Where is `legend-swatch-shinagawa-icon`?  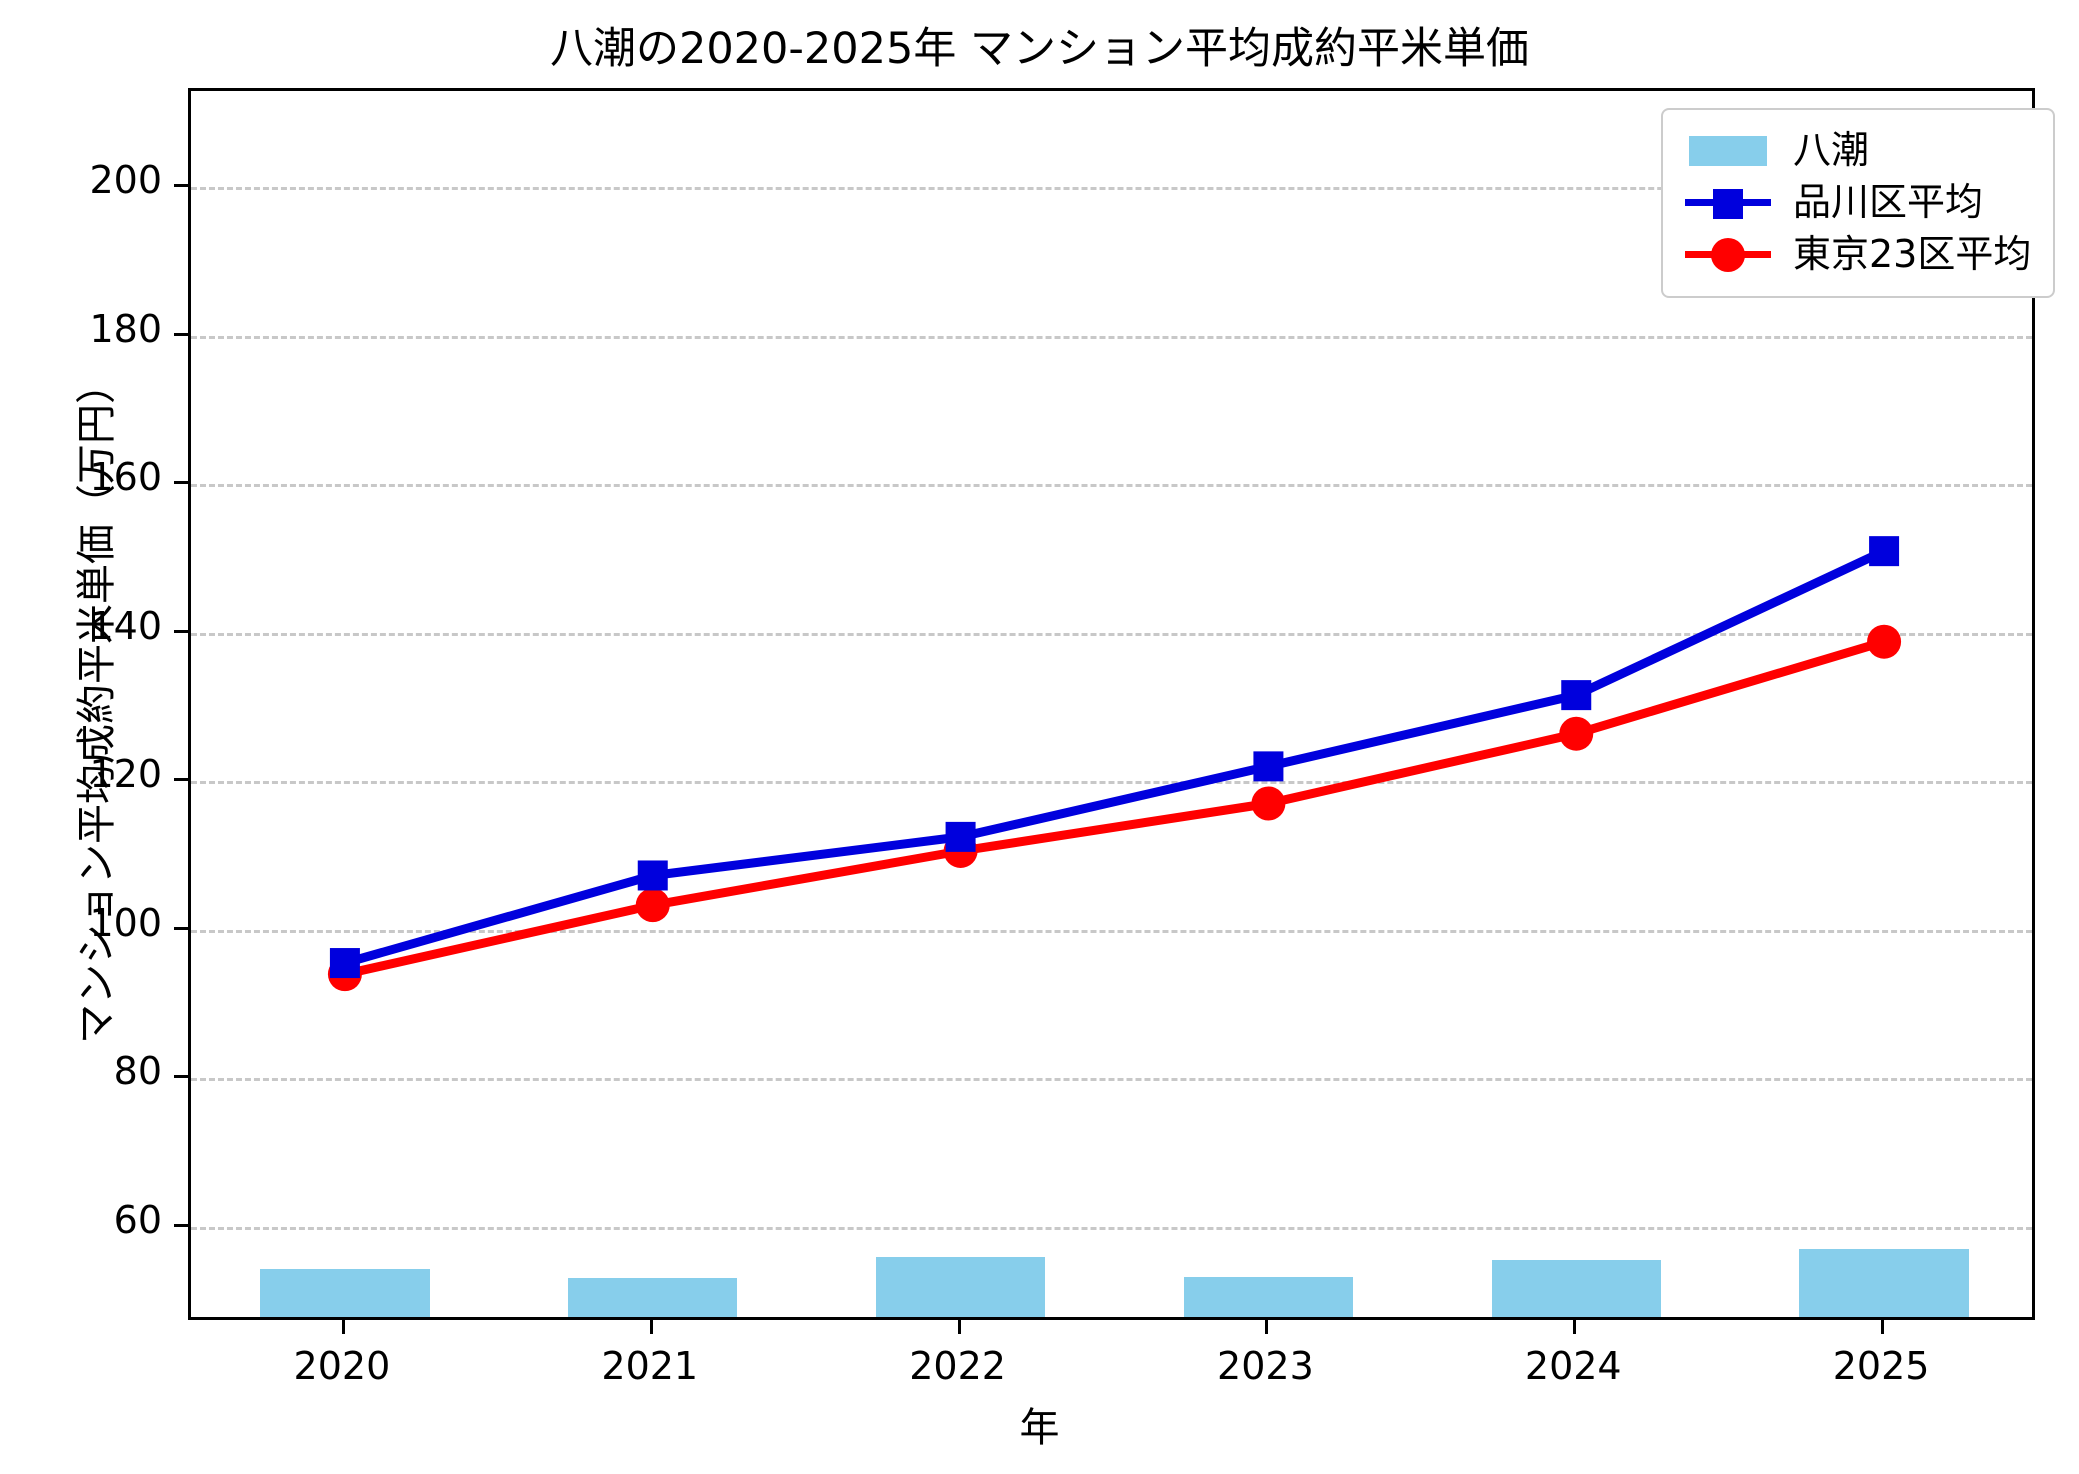
legend-swatch-shinagawa-icon is located at coordinates (1728, 202).